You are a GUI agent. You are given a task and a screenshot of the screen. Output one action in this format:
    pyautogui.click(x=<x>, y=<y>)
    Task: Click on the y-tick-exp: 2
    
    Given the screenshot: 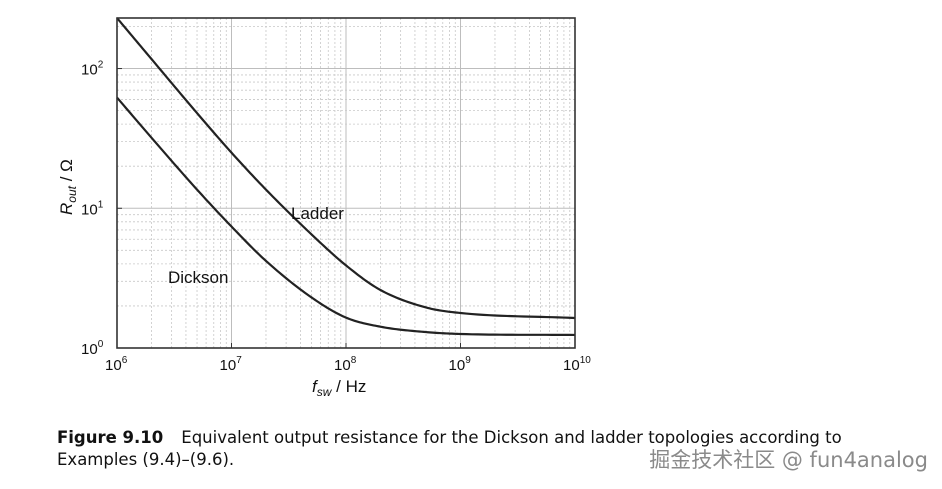 What is the action you would take?
    pyautogui.click(x=101, y=65)
    